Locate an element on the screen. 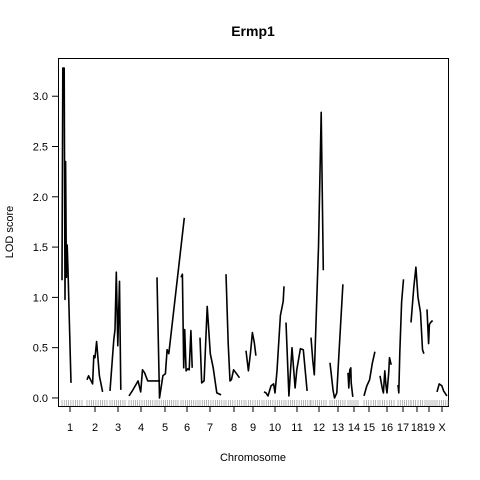  y-tick-label: 2.0 is located at coordinates (40, 198).